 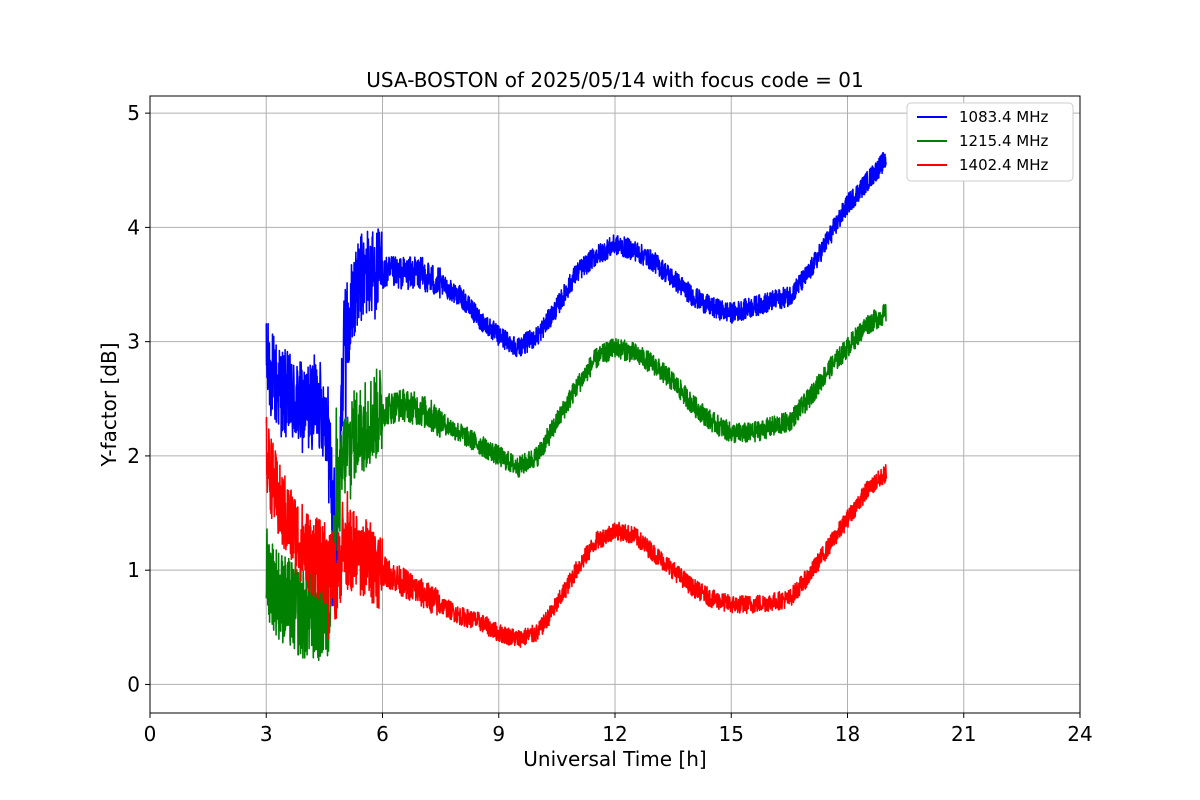 I want to click on x-tick-label: 15, so click(x=731, y=734).